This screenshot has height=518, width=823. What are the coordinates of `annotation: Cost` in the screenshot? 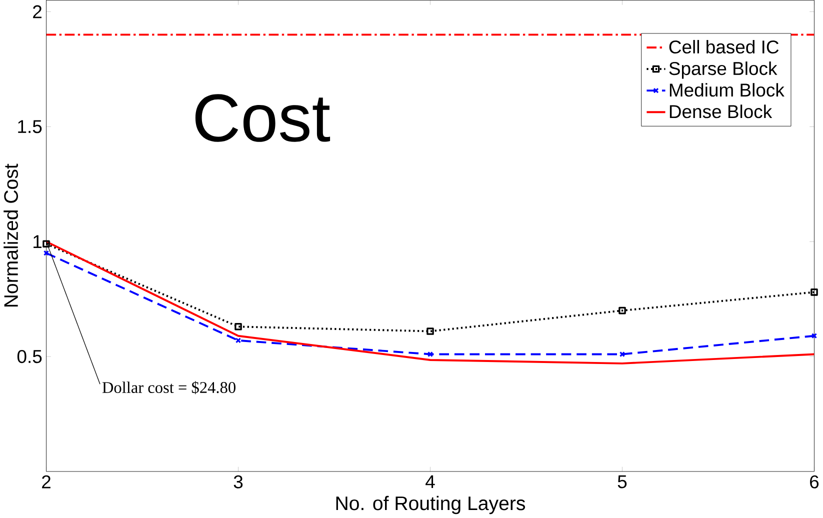 It's located at (262, 118).